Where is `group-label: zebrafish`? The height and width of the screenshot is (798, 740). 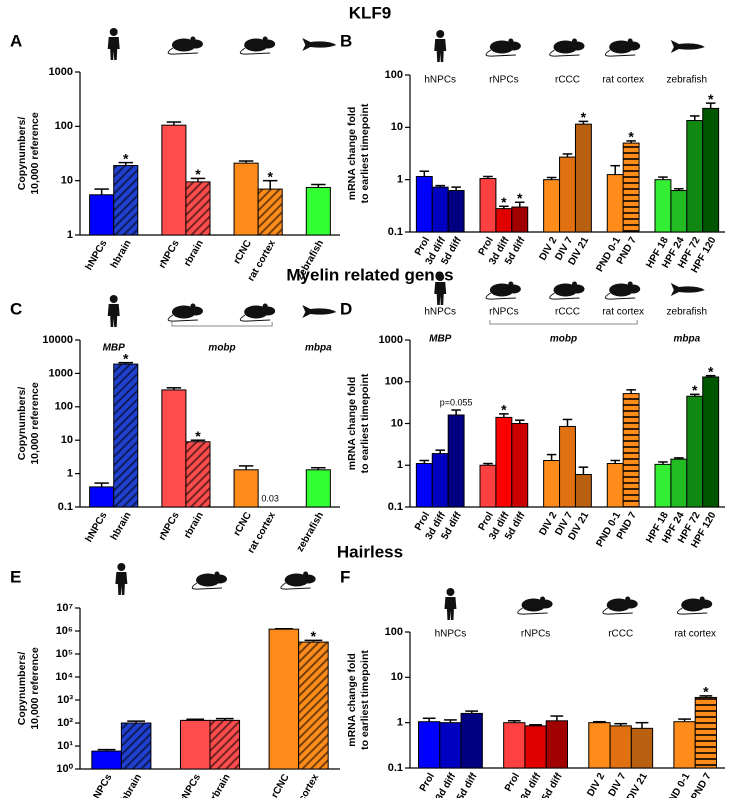 group-label: zebrafish is located at coordinates (687, 312).